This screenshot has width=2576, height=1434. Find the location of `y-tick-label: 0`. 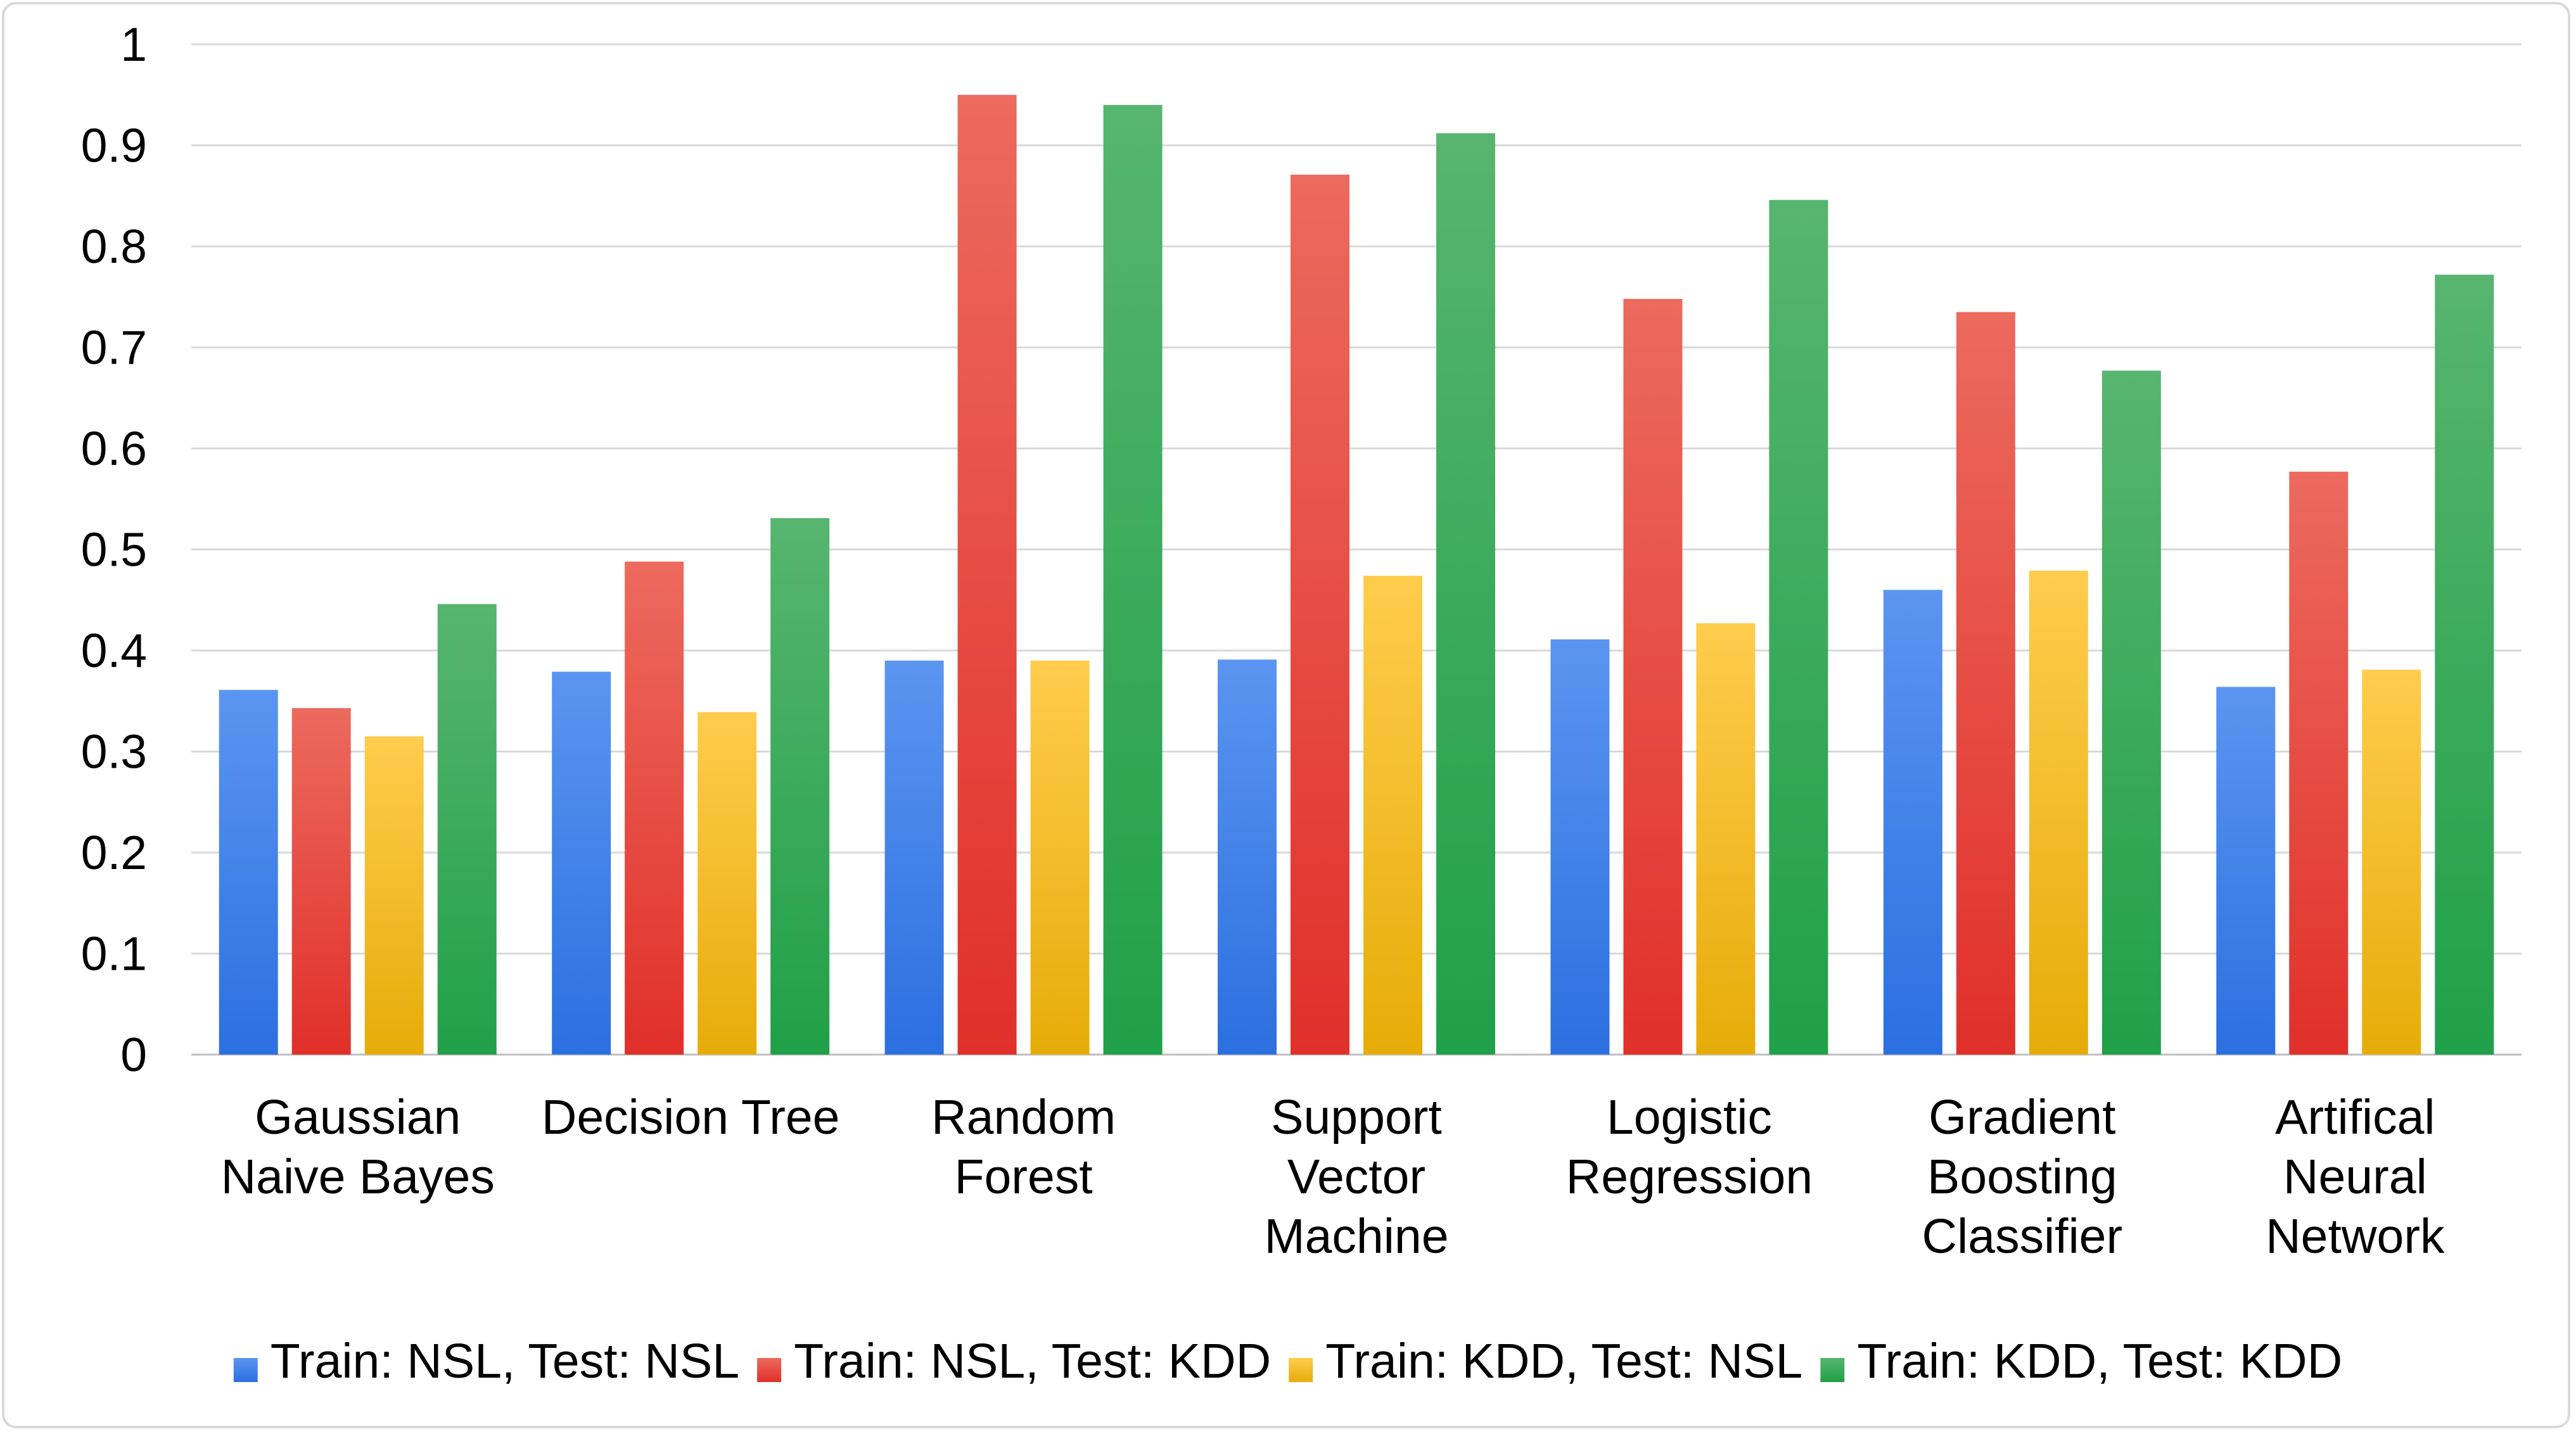

y-tick-label: 0 is located at coordinates (134, 1054).